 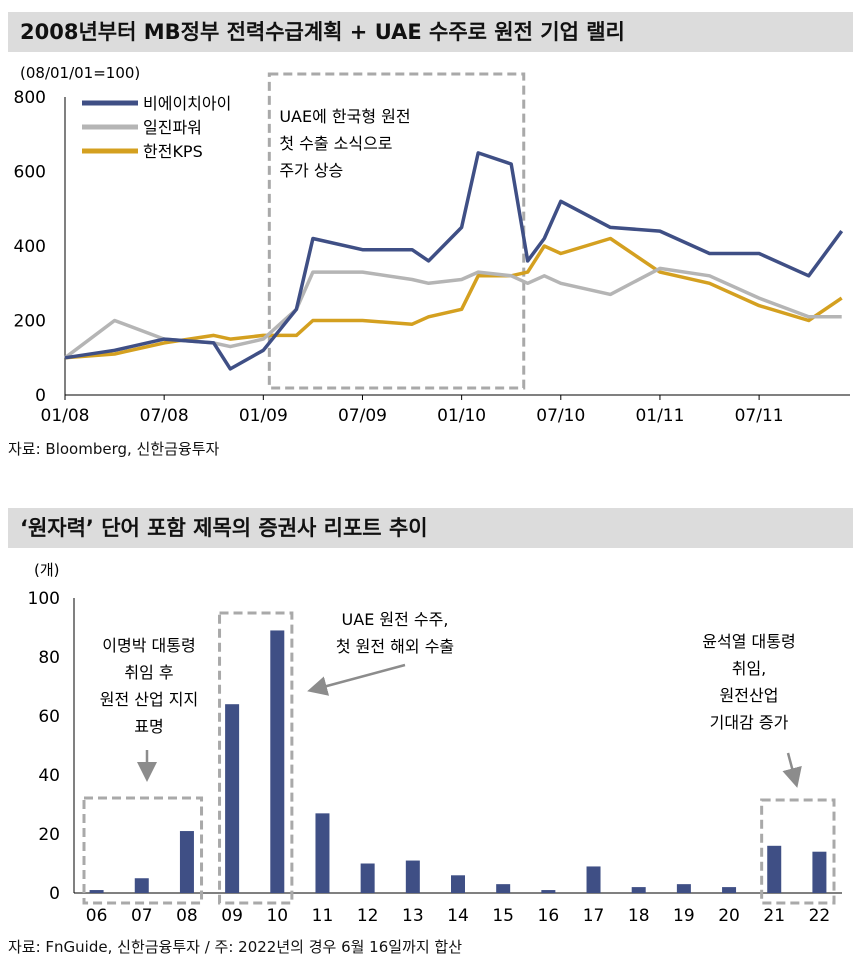 What do you see at coordinates (148, 672) in the screenshot?
I see `chart2-annotation-left-1: 취임 후` at bounding box center [148, 672].